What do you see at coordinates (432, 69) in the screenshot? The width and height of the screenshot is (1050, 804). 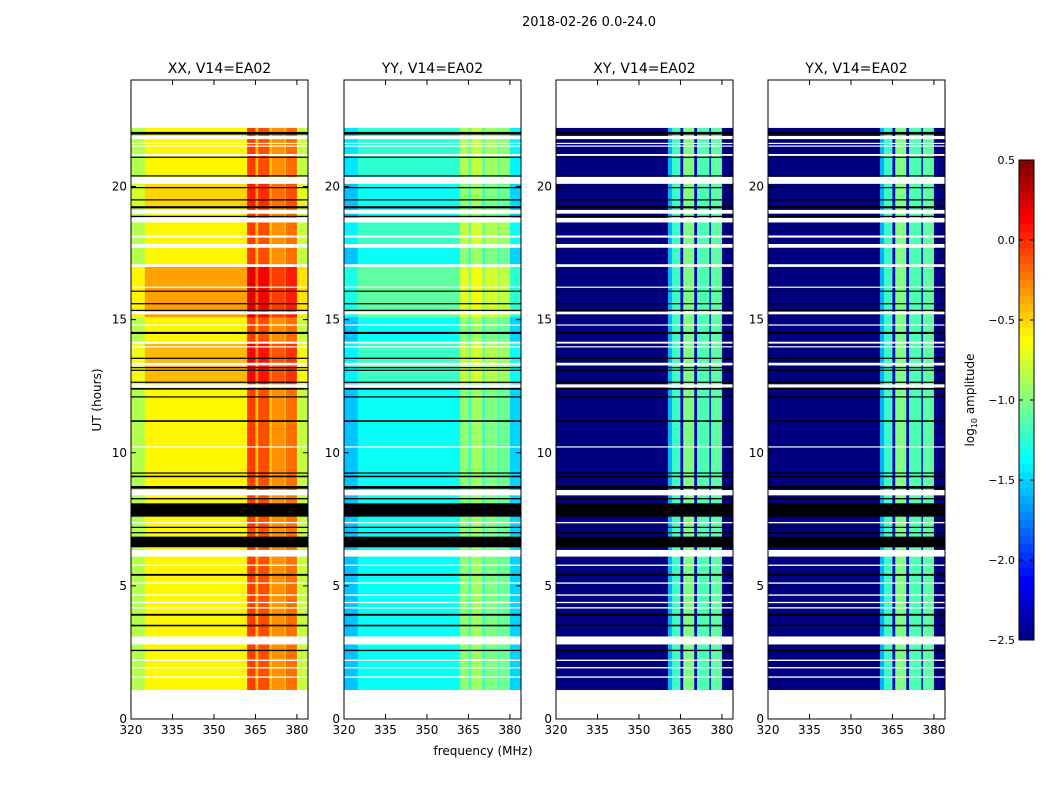 I see `panel-title: YY, V14=EA02` at bounding box center [432, 69].